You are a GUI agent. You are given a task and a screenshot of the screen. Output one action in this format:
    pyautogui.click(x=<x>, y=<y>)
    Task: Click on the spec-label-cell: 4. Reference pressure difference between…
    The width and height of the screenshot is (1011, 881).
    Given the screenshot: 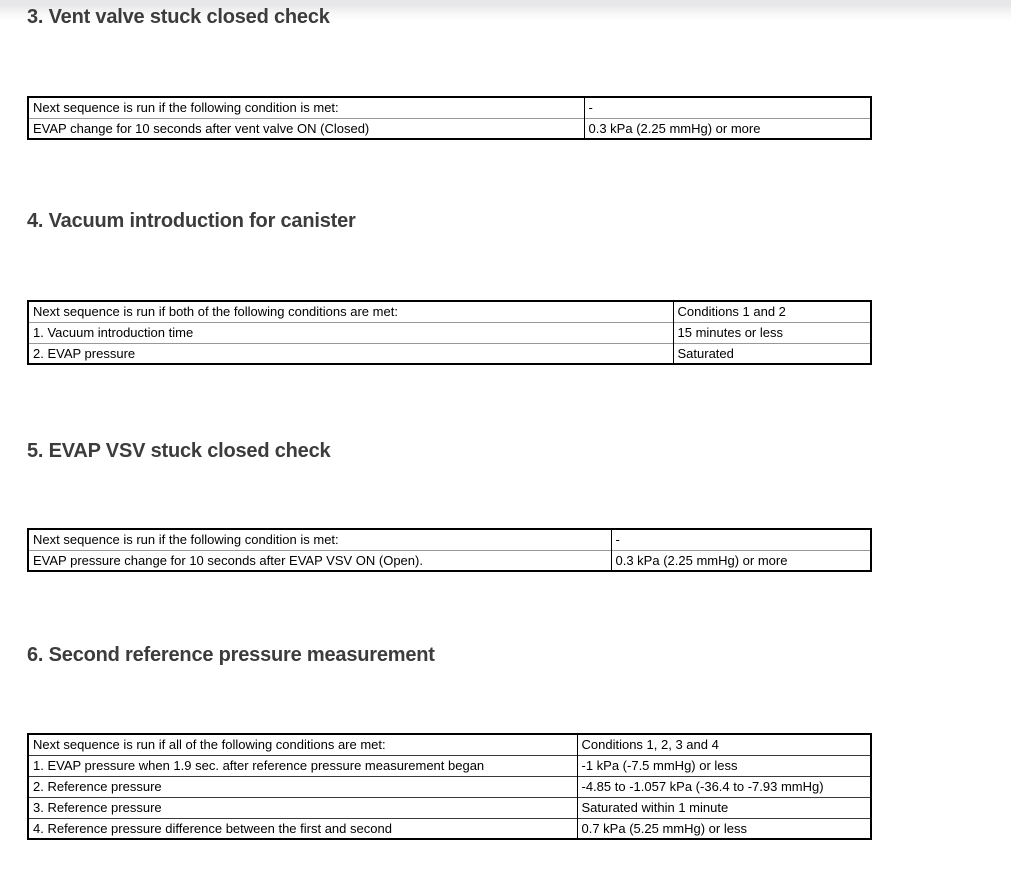 What is the action you would take?
    pyautogui.click(x=302, y=828)
    